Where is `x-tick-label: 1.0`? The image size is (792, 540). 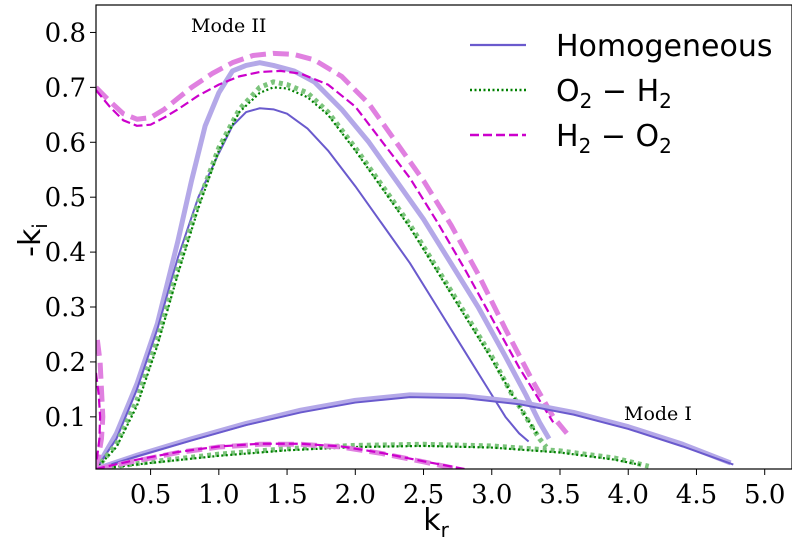 x-tick-label: 1.0 is located at coordinates (218, 495).